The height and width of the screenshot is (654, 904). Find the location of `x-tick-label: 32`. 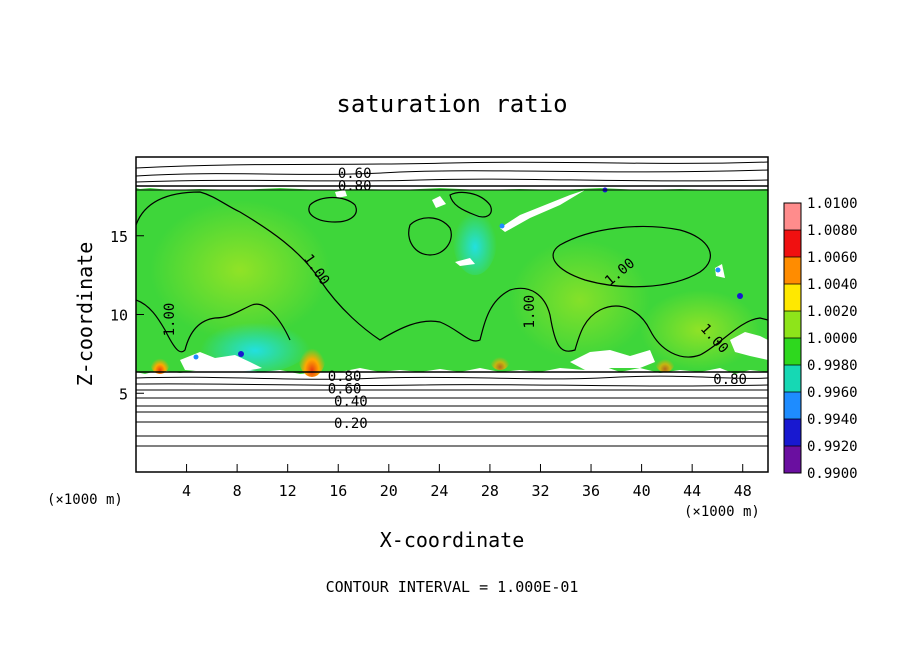

x-tick-label: 32 is located at coordinates (540, 491).